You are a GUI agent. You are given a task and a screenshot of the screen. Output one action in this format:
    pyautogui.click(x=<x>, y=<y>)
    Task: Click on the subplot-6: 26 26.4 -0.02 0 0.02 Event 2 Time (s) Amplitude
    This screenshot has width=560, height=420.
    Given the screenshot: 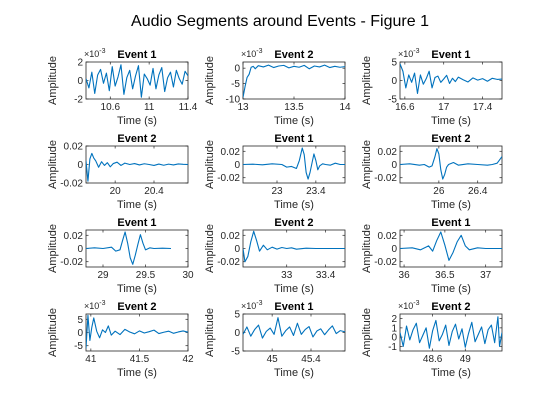 What is the action you would take?
    pyautogui.click(x=432, y=172)
    